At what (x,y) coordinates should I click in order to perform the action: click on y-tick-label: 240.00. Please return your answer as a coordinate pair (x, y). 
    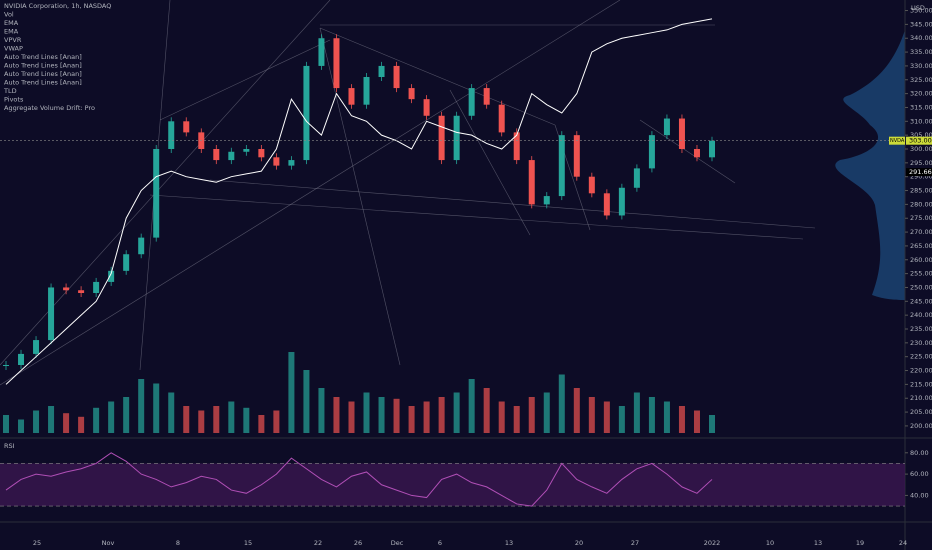
    Looking at the image, I should click on (921, 315).